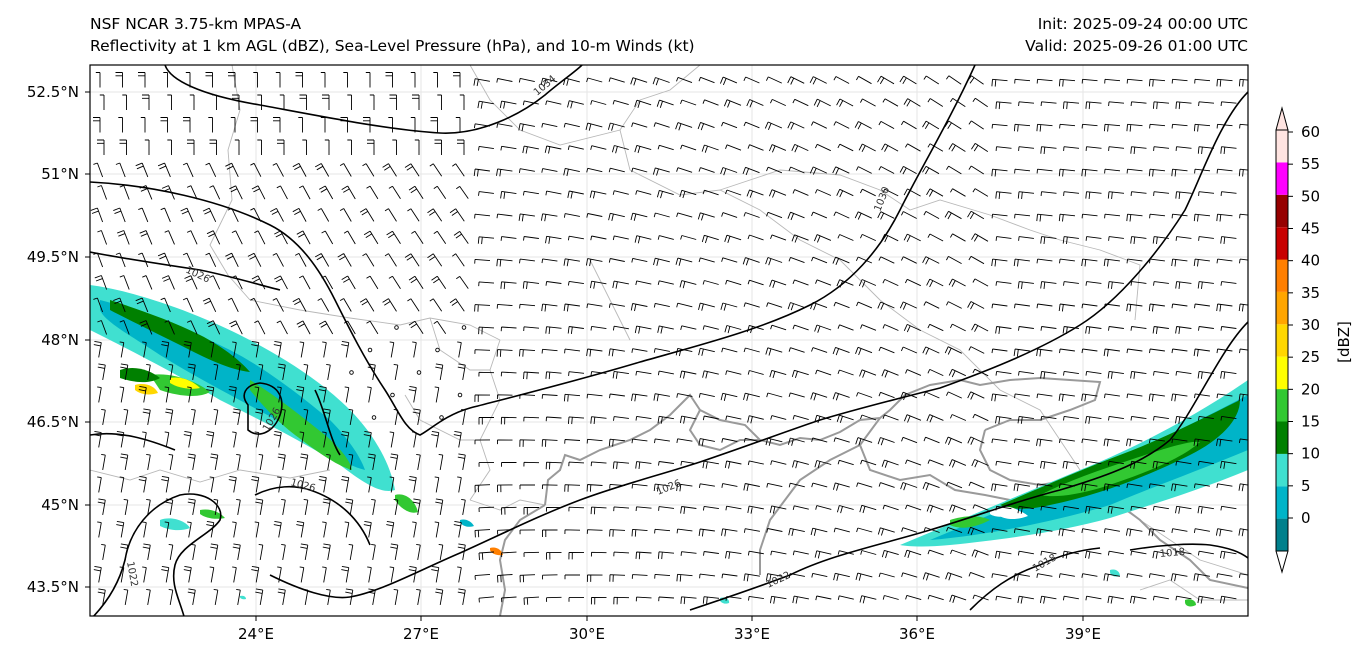 Image resolution: width=1366 pixels, height=660 pixels. Describe the element at coordinates (1282, 178) in the screenshot. I see `colorbar-segment` at that location.